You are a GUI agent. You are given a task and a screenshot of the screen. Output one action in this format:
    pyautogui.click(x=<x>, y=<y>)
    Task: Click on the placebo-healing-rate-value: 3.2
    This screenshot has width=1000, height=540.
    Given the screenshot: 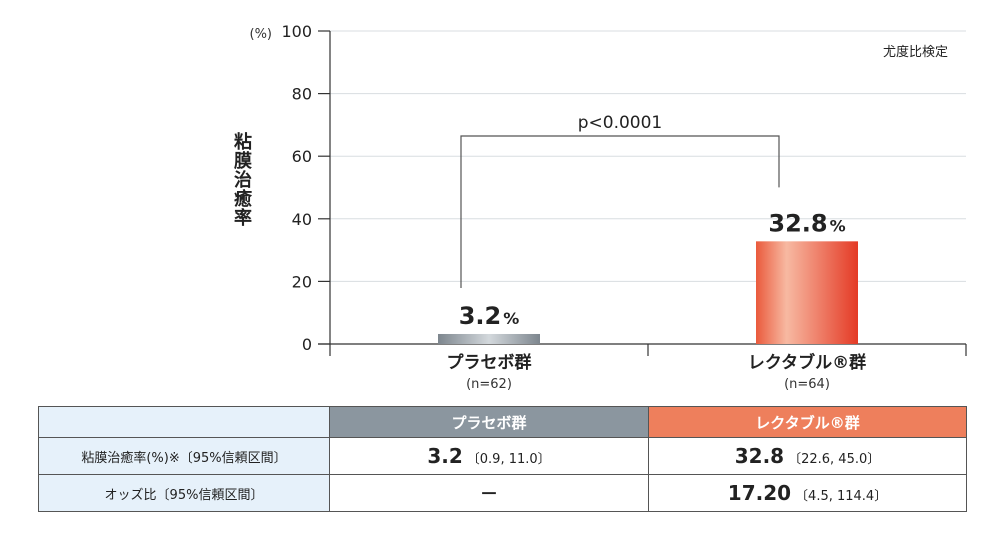 What is the action you would take?
    pyautogui.click(x=445, y=456)
    